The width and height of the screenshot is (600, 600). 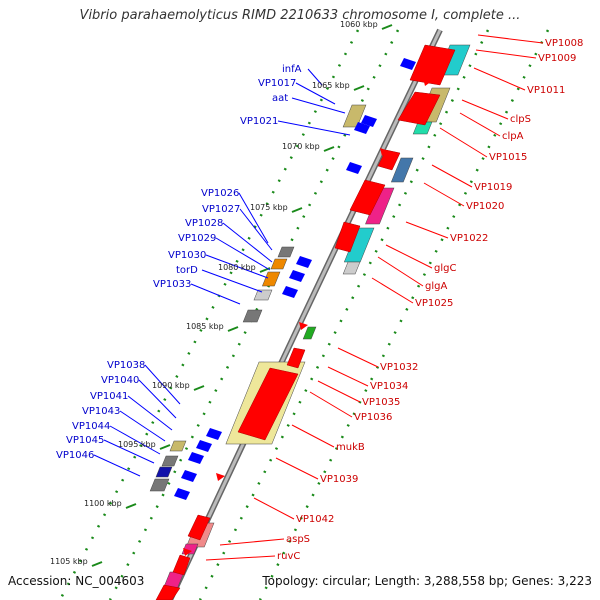 I want to click on gene-label-vp1038: VP1038, so click(x=126, y=365).